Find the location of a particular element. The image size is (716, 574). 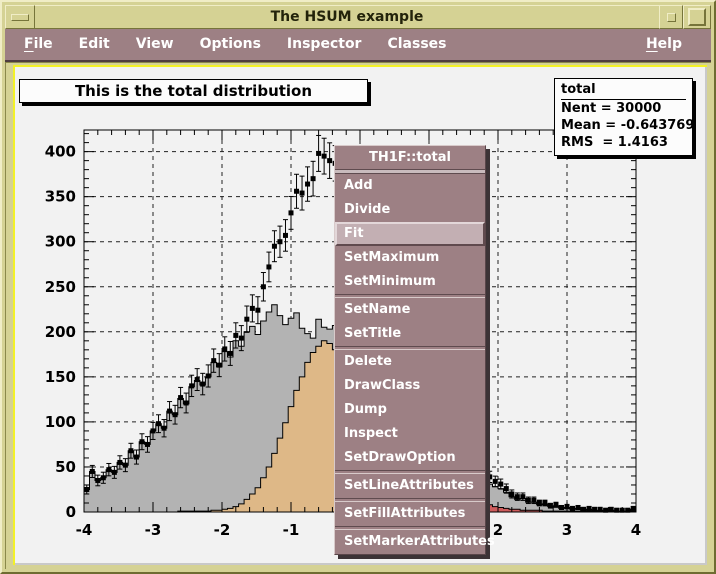

x-axis-label: 2 is located at coordinates (498, 530).